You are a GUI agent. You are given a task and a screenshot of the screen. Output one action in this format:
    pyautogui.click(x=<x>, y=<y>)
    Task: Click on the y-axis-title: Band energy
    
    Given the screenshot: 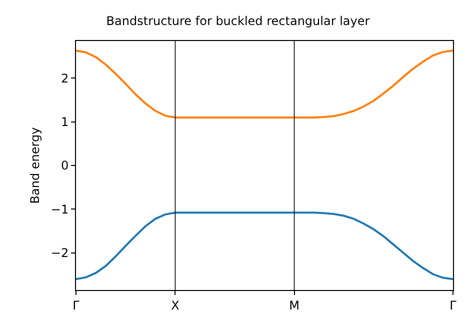 What is the action you would take?
    pyautogui.click(x=35, y=165)
    